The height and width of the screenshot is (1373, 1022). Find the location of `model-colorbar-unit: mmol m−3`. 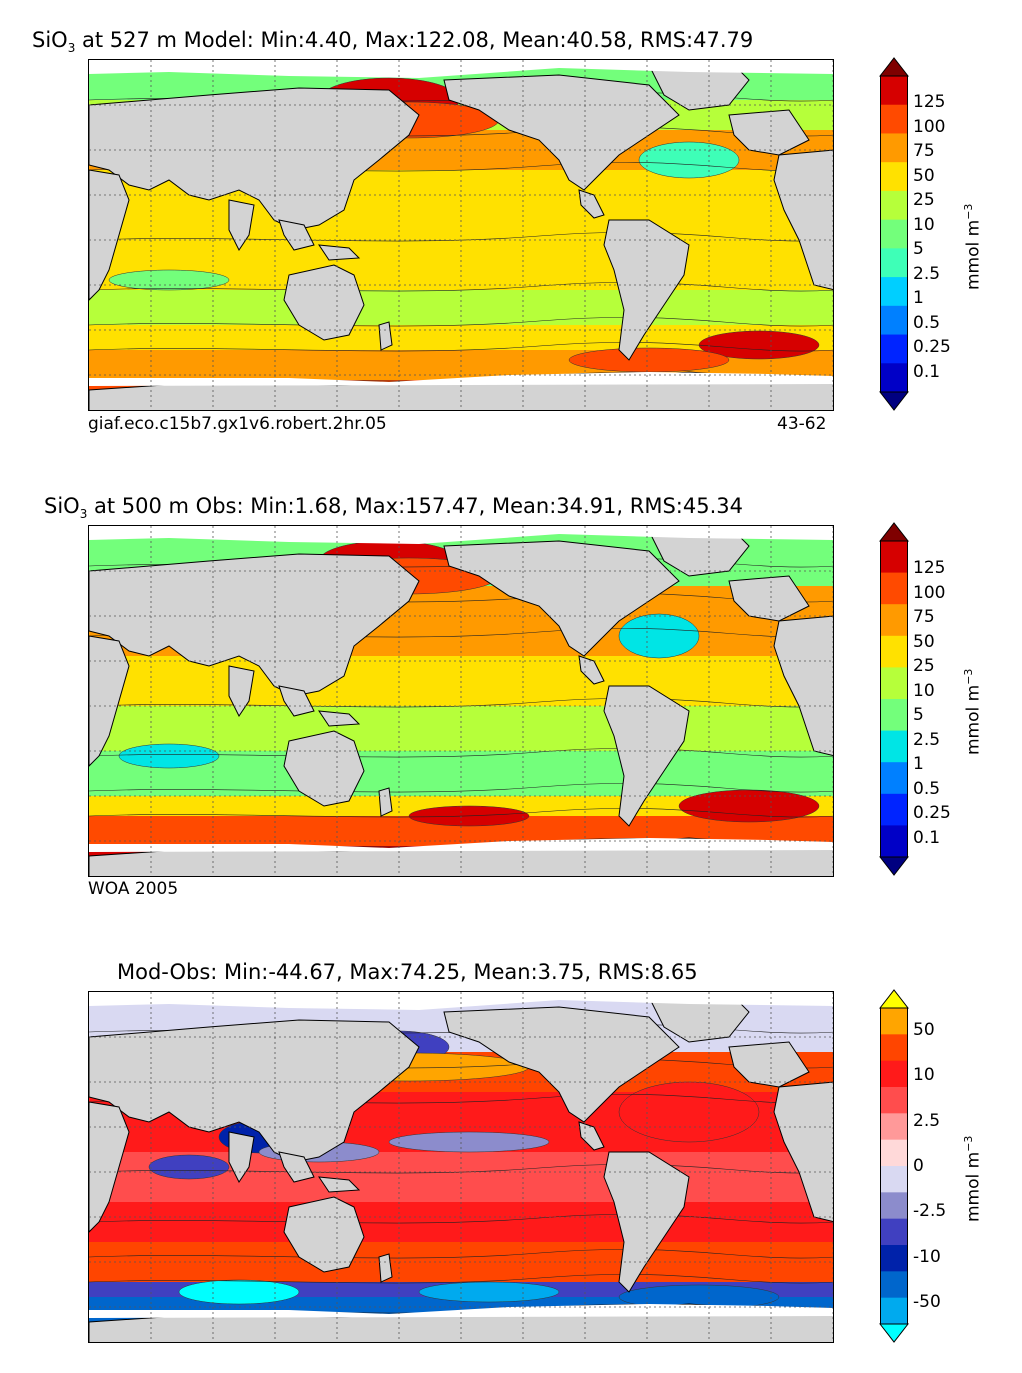

model-colorbar-unit: mmol m−3 is located at coordinates (973, 246).